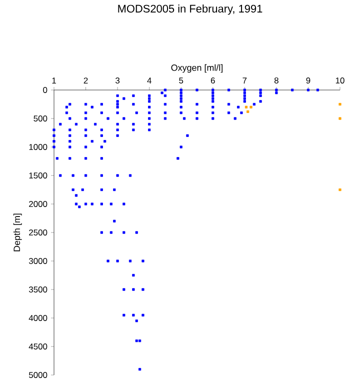 The height and width of the screenshot is (384, 348). Describe the element at coordinates (197, 68) in the screenshot. I see `x-axis-title: Oxygen [ml/l]` at that location.